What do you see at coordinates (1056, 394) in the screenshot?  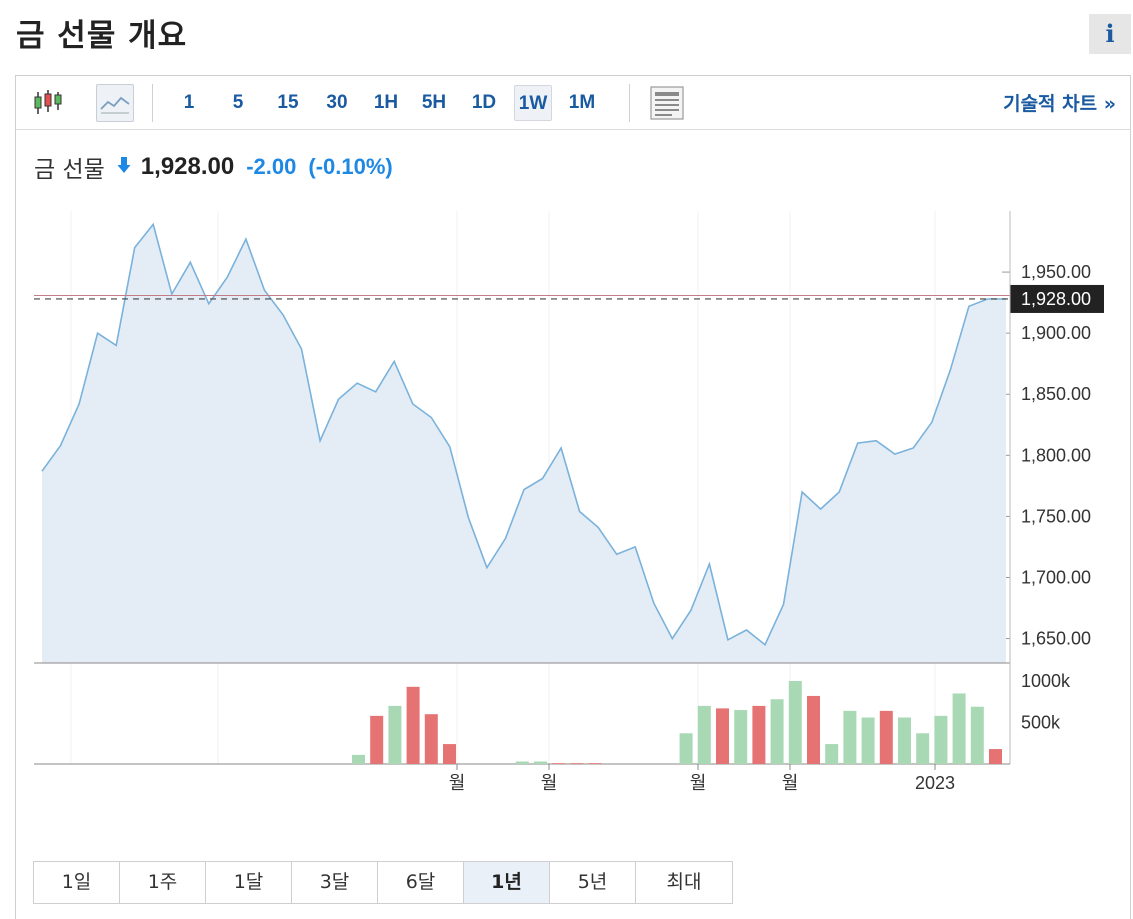 I see `y-tick-label: 1,850.00` at bounding box center [1056, 394].